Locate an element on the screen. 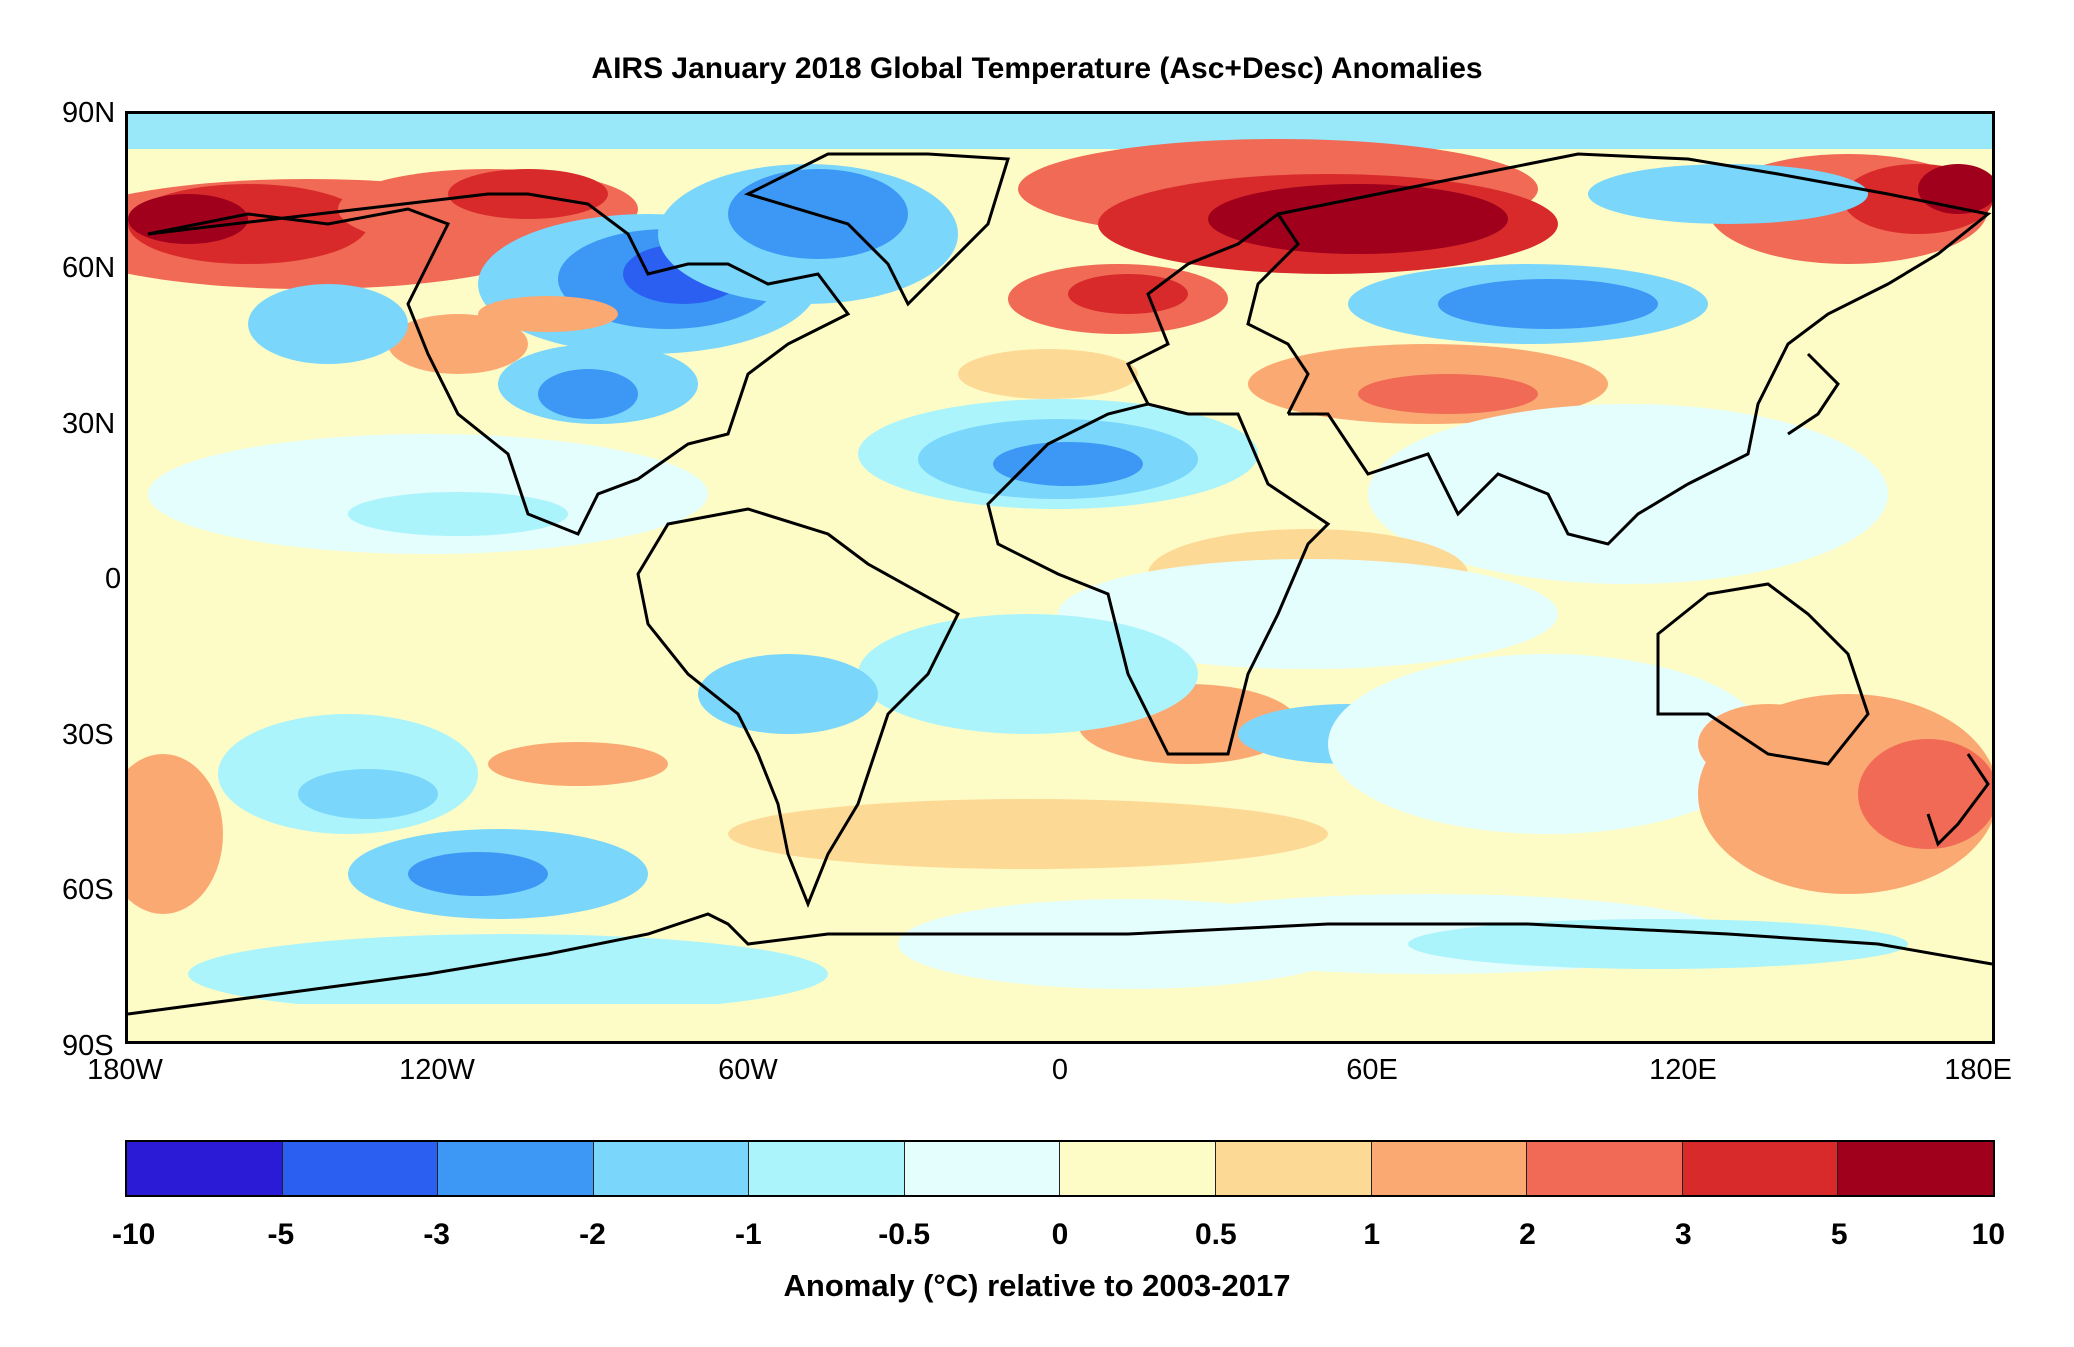  lat-label-60s: 60S is located at coordinates (88, 890).